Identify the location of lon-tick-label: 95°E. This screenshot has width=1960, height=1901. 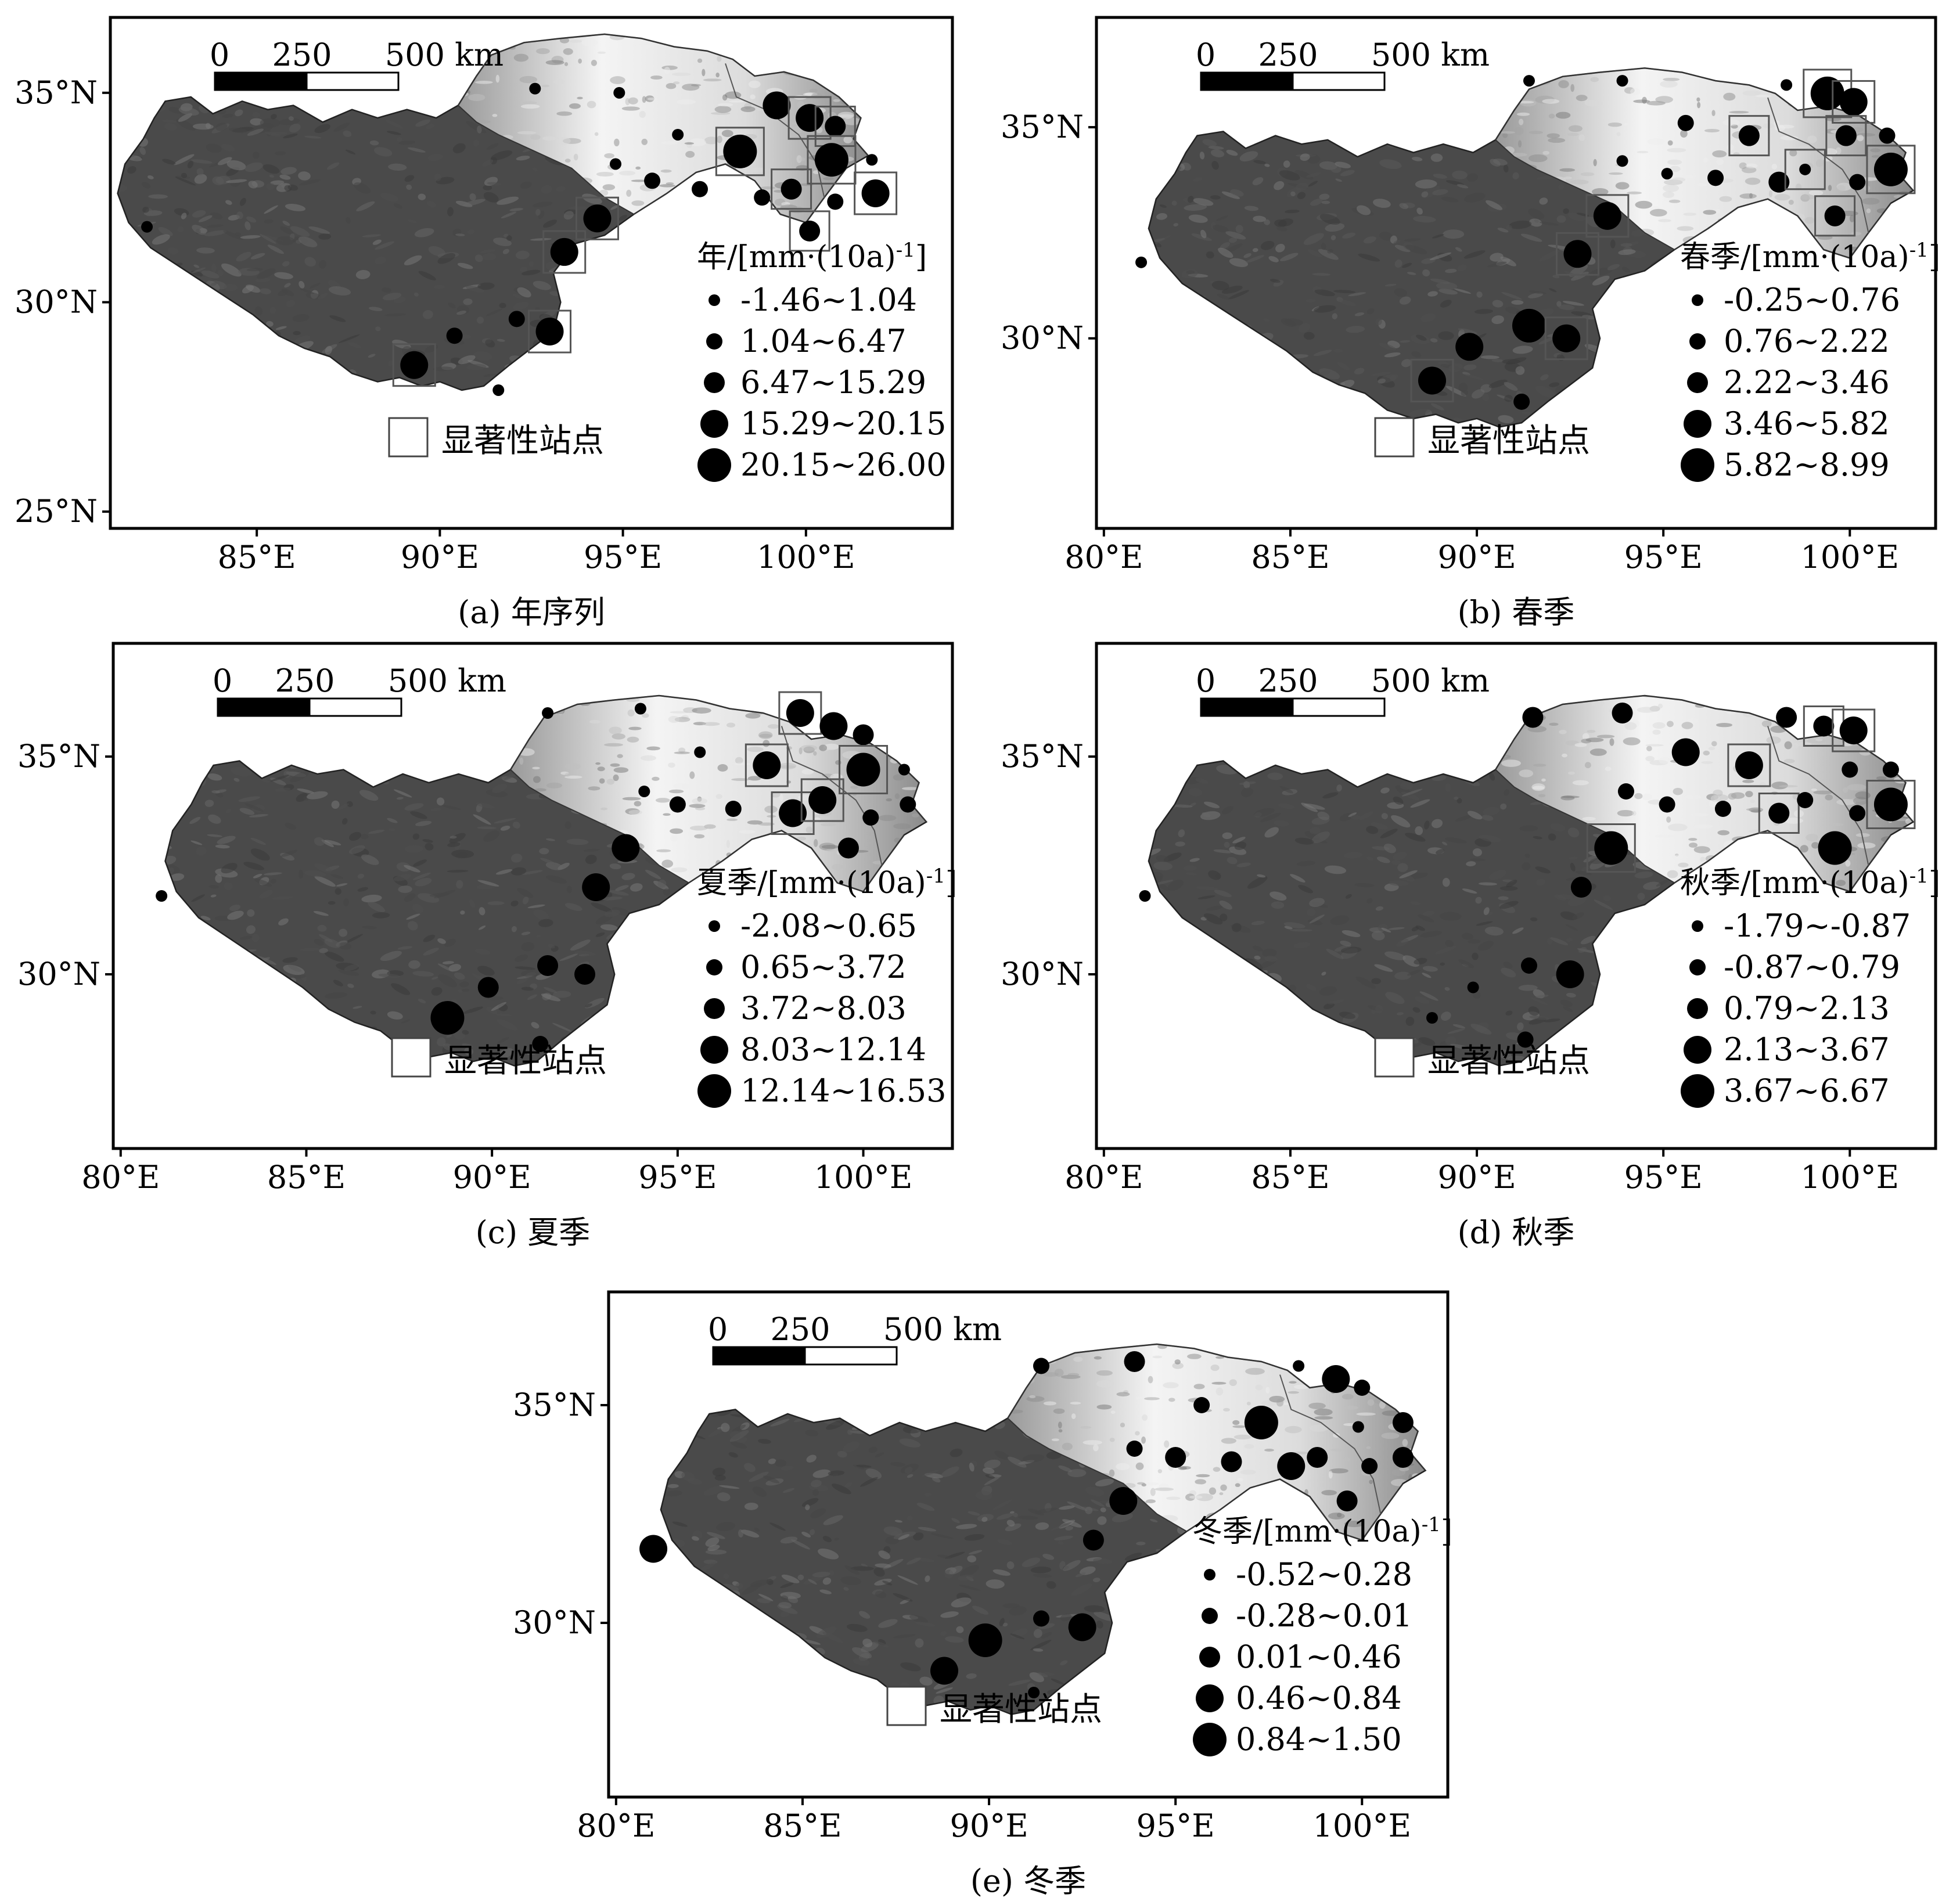
(1176, 1826).